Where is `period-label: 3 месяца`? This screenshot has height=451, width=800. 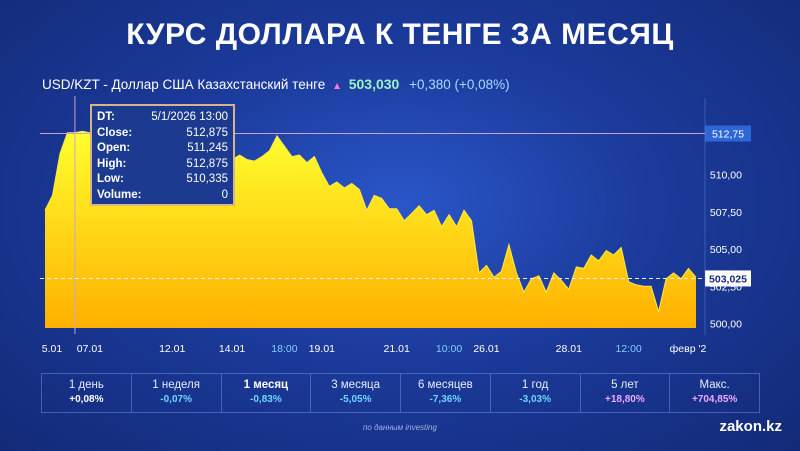 period-label: 3 месяца is located at coordinates (356, 385).